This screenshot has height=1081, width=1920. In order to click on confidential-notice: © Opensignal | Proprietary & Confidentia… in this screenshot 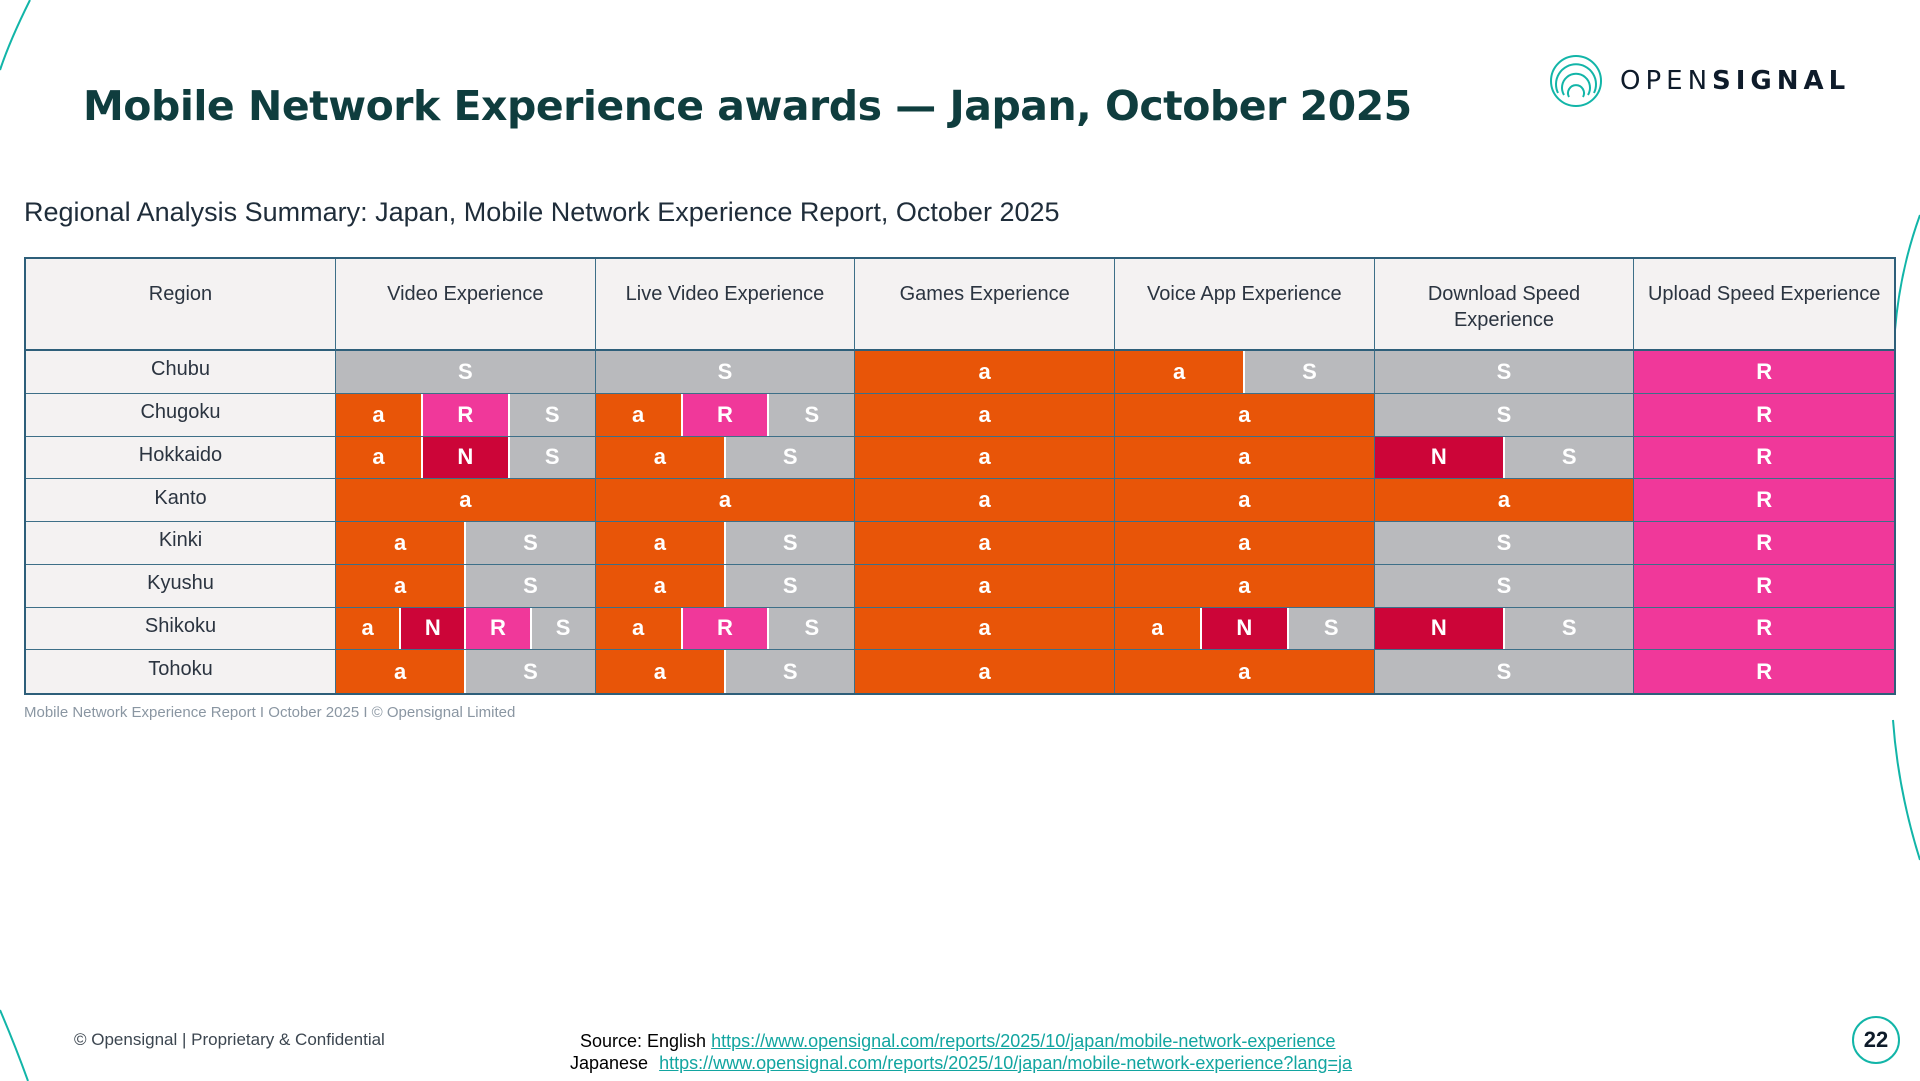, I will do `click(229, 1039)`.